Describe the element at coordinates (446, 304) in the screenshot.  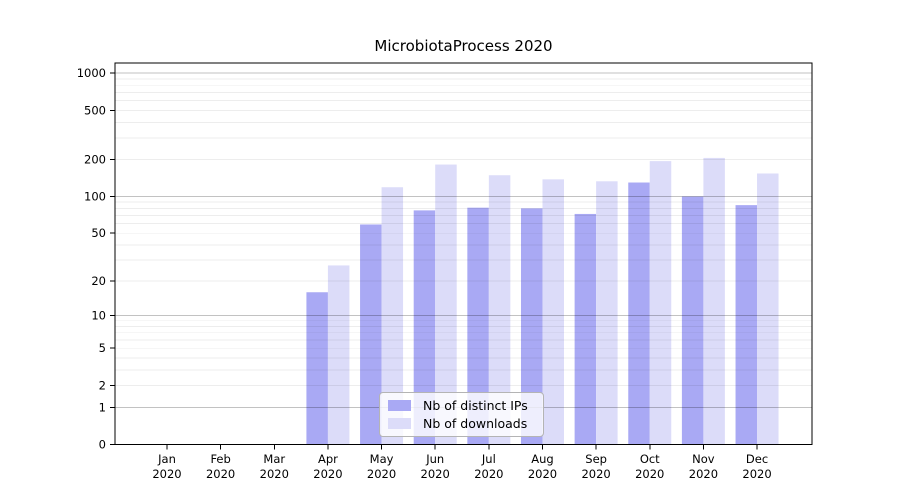
I see `bar-downloads-jun` at that location.